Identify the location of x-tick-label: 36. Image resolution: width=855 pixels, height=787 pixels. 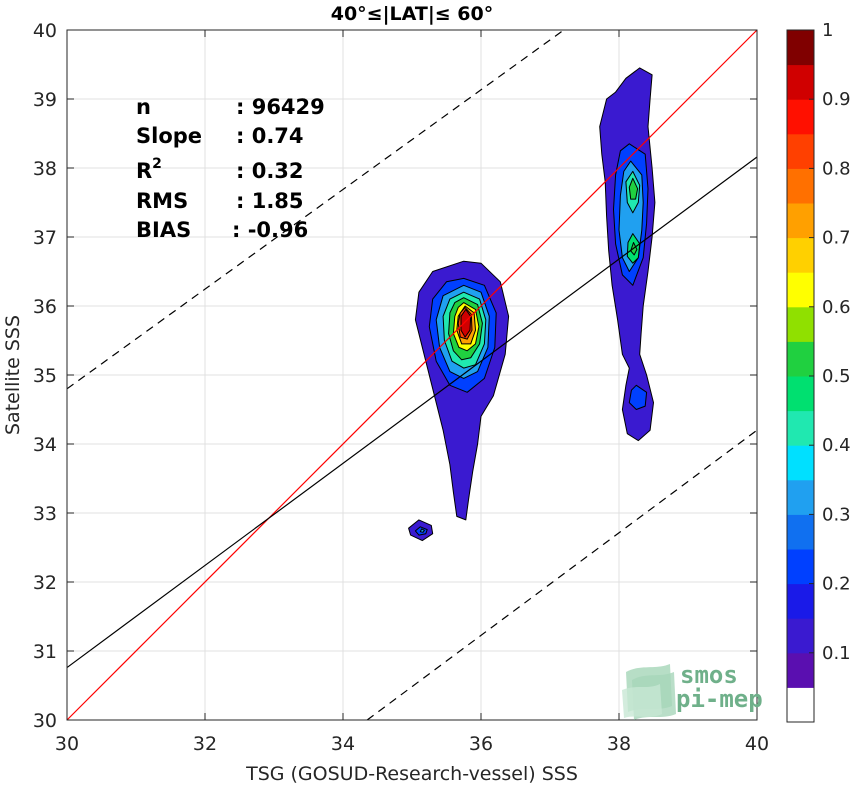
(481, 744).